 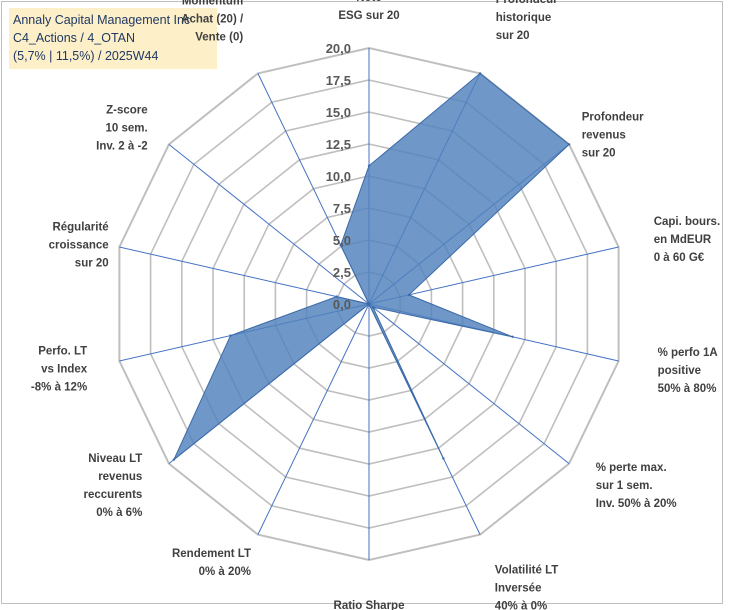 What do you see at coordinates (212, 4) in the screenshot?
I see `axis-label-13-line-0: Momentum` at bounding box center [212, 4].